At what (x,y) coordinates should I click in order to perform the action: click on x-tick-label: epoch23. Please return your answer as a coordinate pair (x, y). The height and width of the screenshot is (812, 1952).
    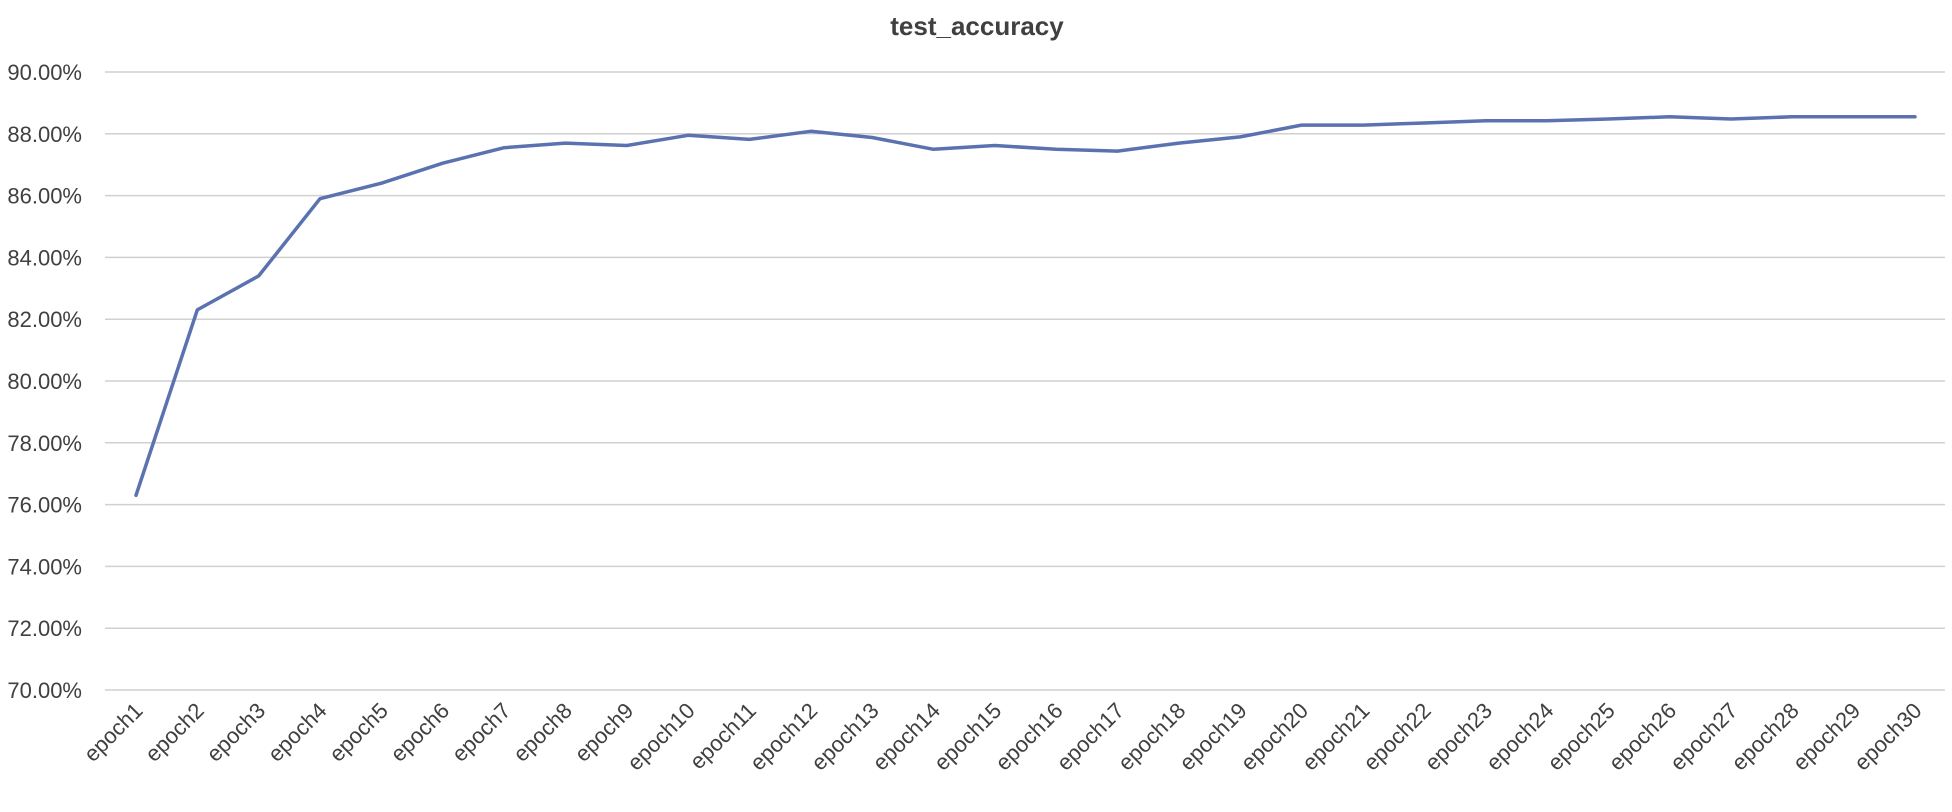
    Looking at the image, I should click on (1458, 736).